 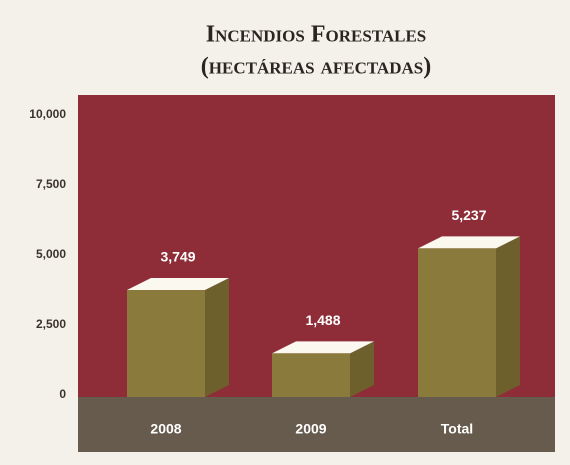 What do you see at coordinates (51, 184) in the screenshot?
I see `y-tick-label: 7,500` at bounding box center [51, 184].